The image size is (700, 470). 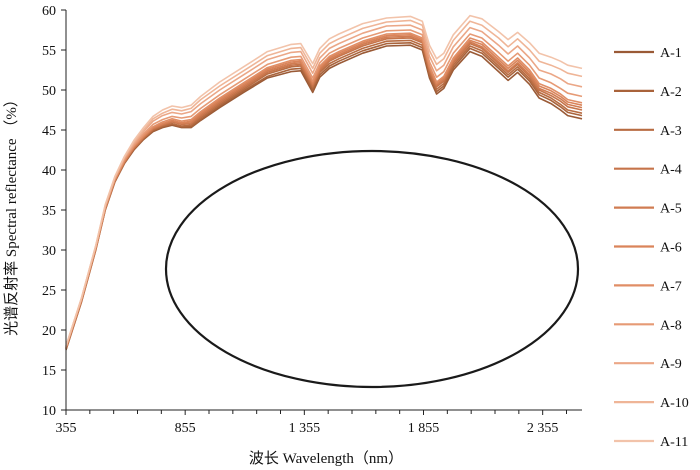 I want to click on legend-label-a-11: A-11, so click(x=674, y=442).